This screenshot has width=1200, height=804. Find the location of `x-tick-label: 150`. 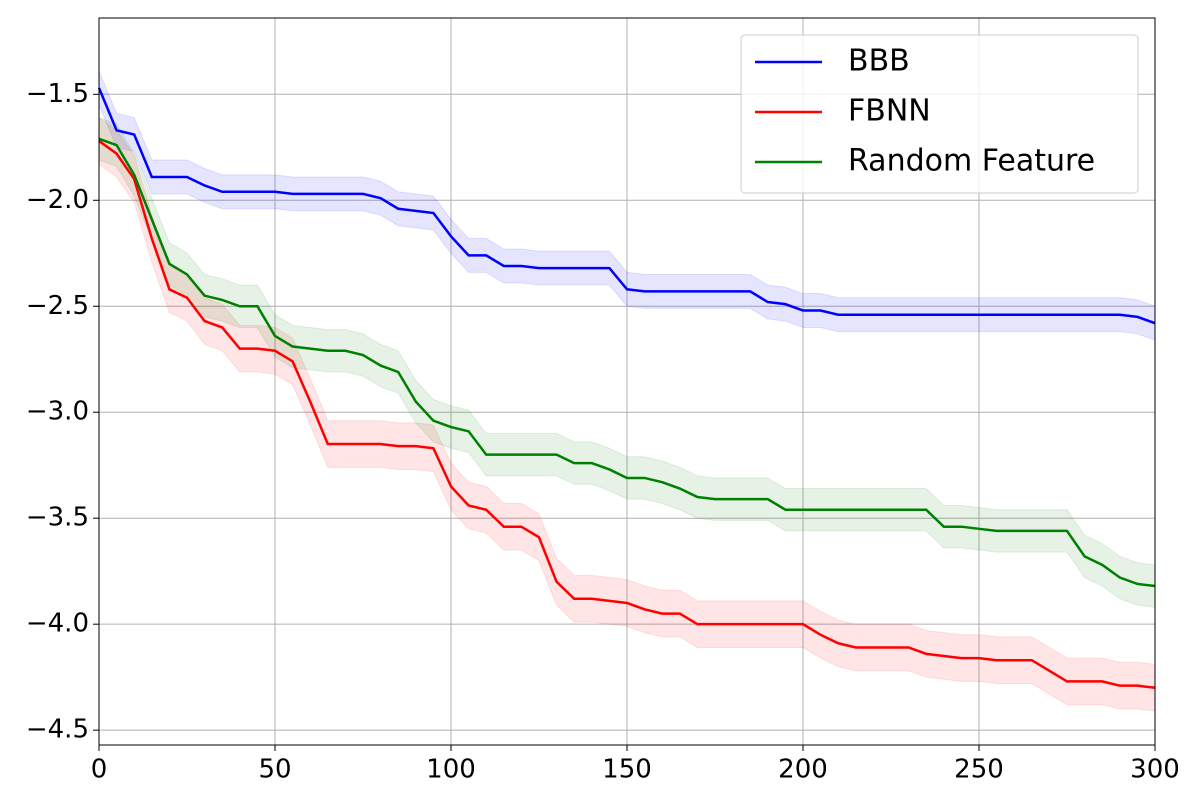

x-tick-label: 150 is located at coordinates (627, 770).